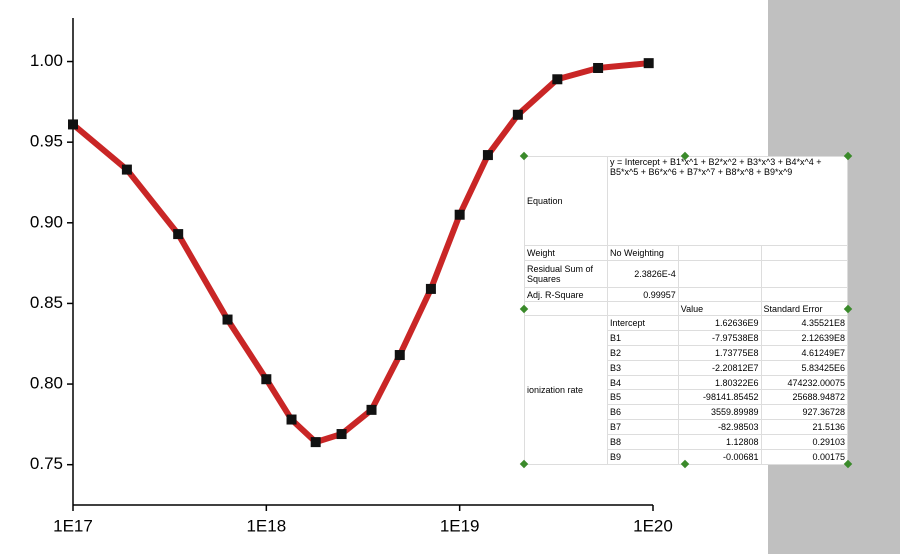 The height and width of the screenshot is (554, 900). I want to click on cell: -0.00681, so click(719, 457).